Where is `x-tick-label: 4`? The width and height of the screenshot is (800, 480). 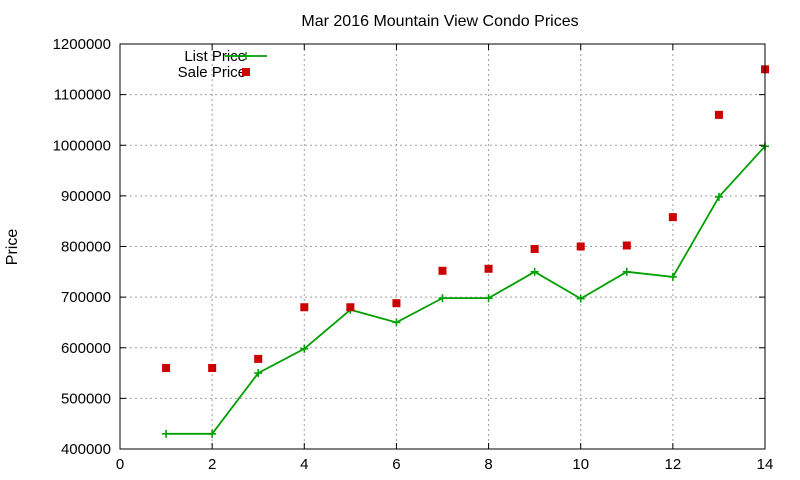
x-tick-label: 4 is located at coordinates (304, 464).